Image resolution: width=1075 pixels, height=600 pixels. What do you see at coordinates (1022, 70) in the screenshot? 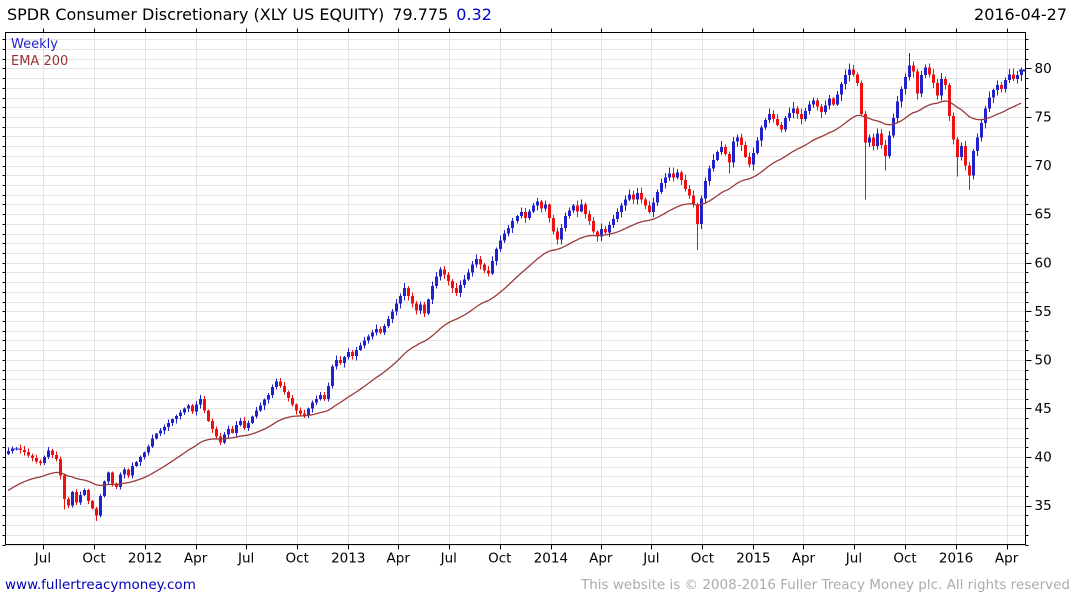
I see `latest-price-marker` at bounding box center [1022, 70].